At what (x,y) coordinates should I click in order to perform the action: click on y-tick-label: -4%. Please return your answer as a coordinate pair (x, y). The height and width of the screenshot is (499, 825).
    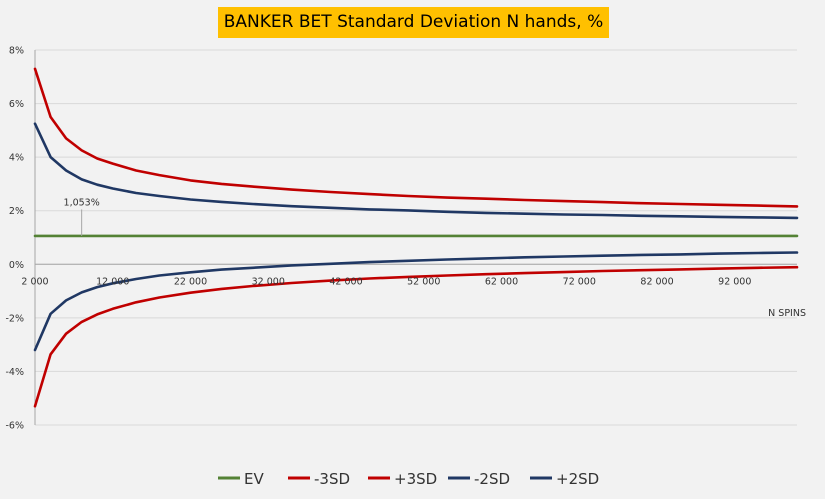
    Looking at the image, I should click on (15, 372).